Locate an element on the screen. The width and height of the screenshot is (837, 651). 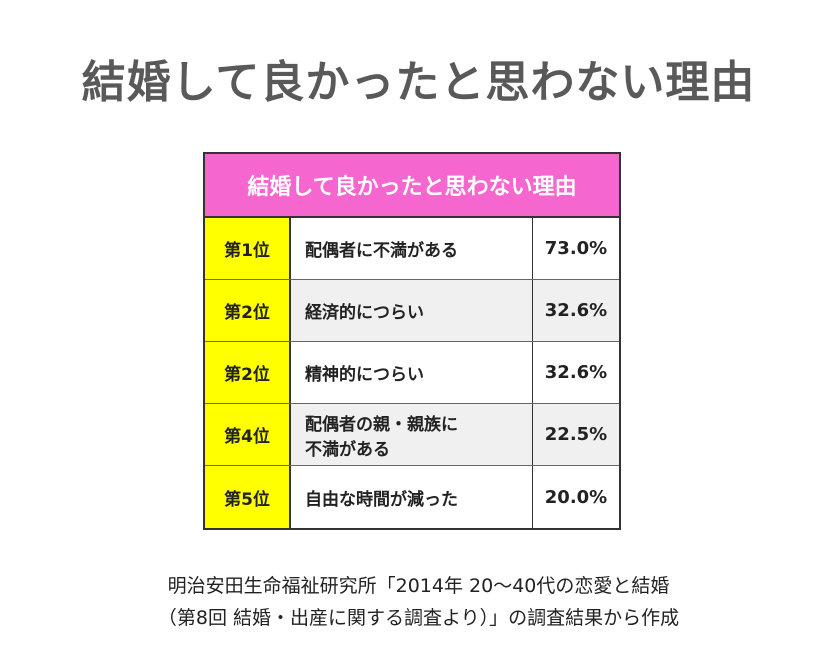
reason-cell: 経済的につらい is located at coordinates (412, 310).